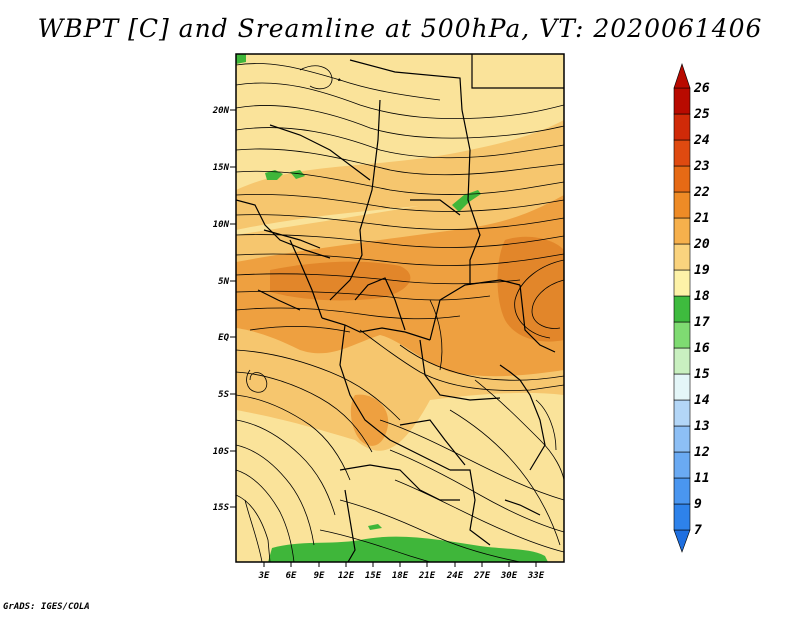 This screenshot has width=800, height=618. What do you see at coordinates (221, 225) in the screenshot?
I see `lat-label-10n: 10N` at bounding box center [221, 225].